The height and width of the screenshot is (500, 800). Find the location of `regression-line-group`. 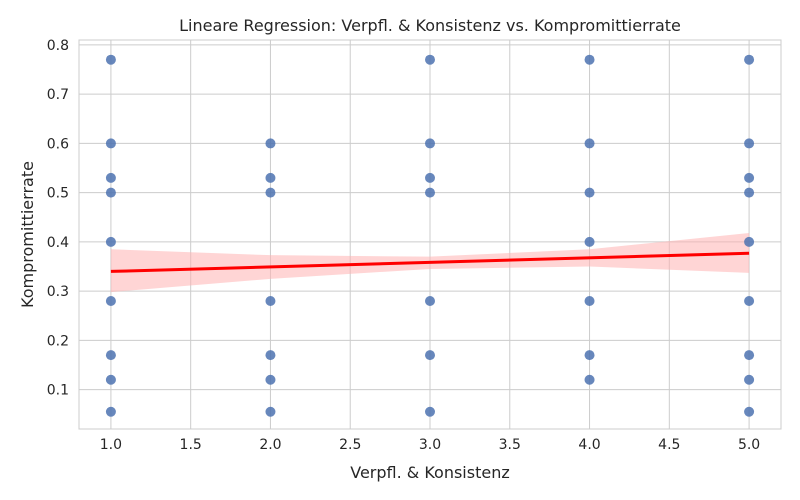

regression-line-group is located at coordinates (430, 262).